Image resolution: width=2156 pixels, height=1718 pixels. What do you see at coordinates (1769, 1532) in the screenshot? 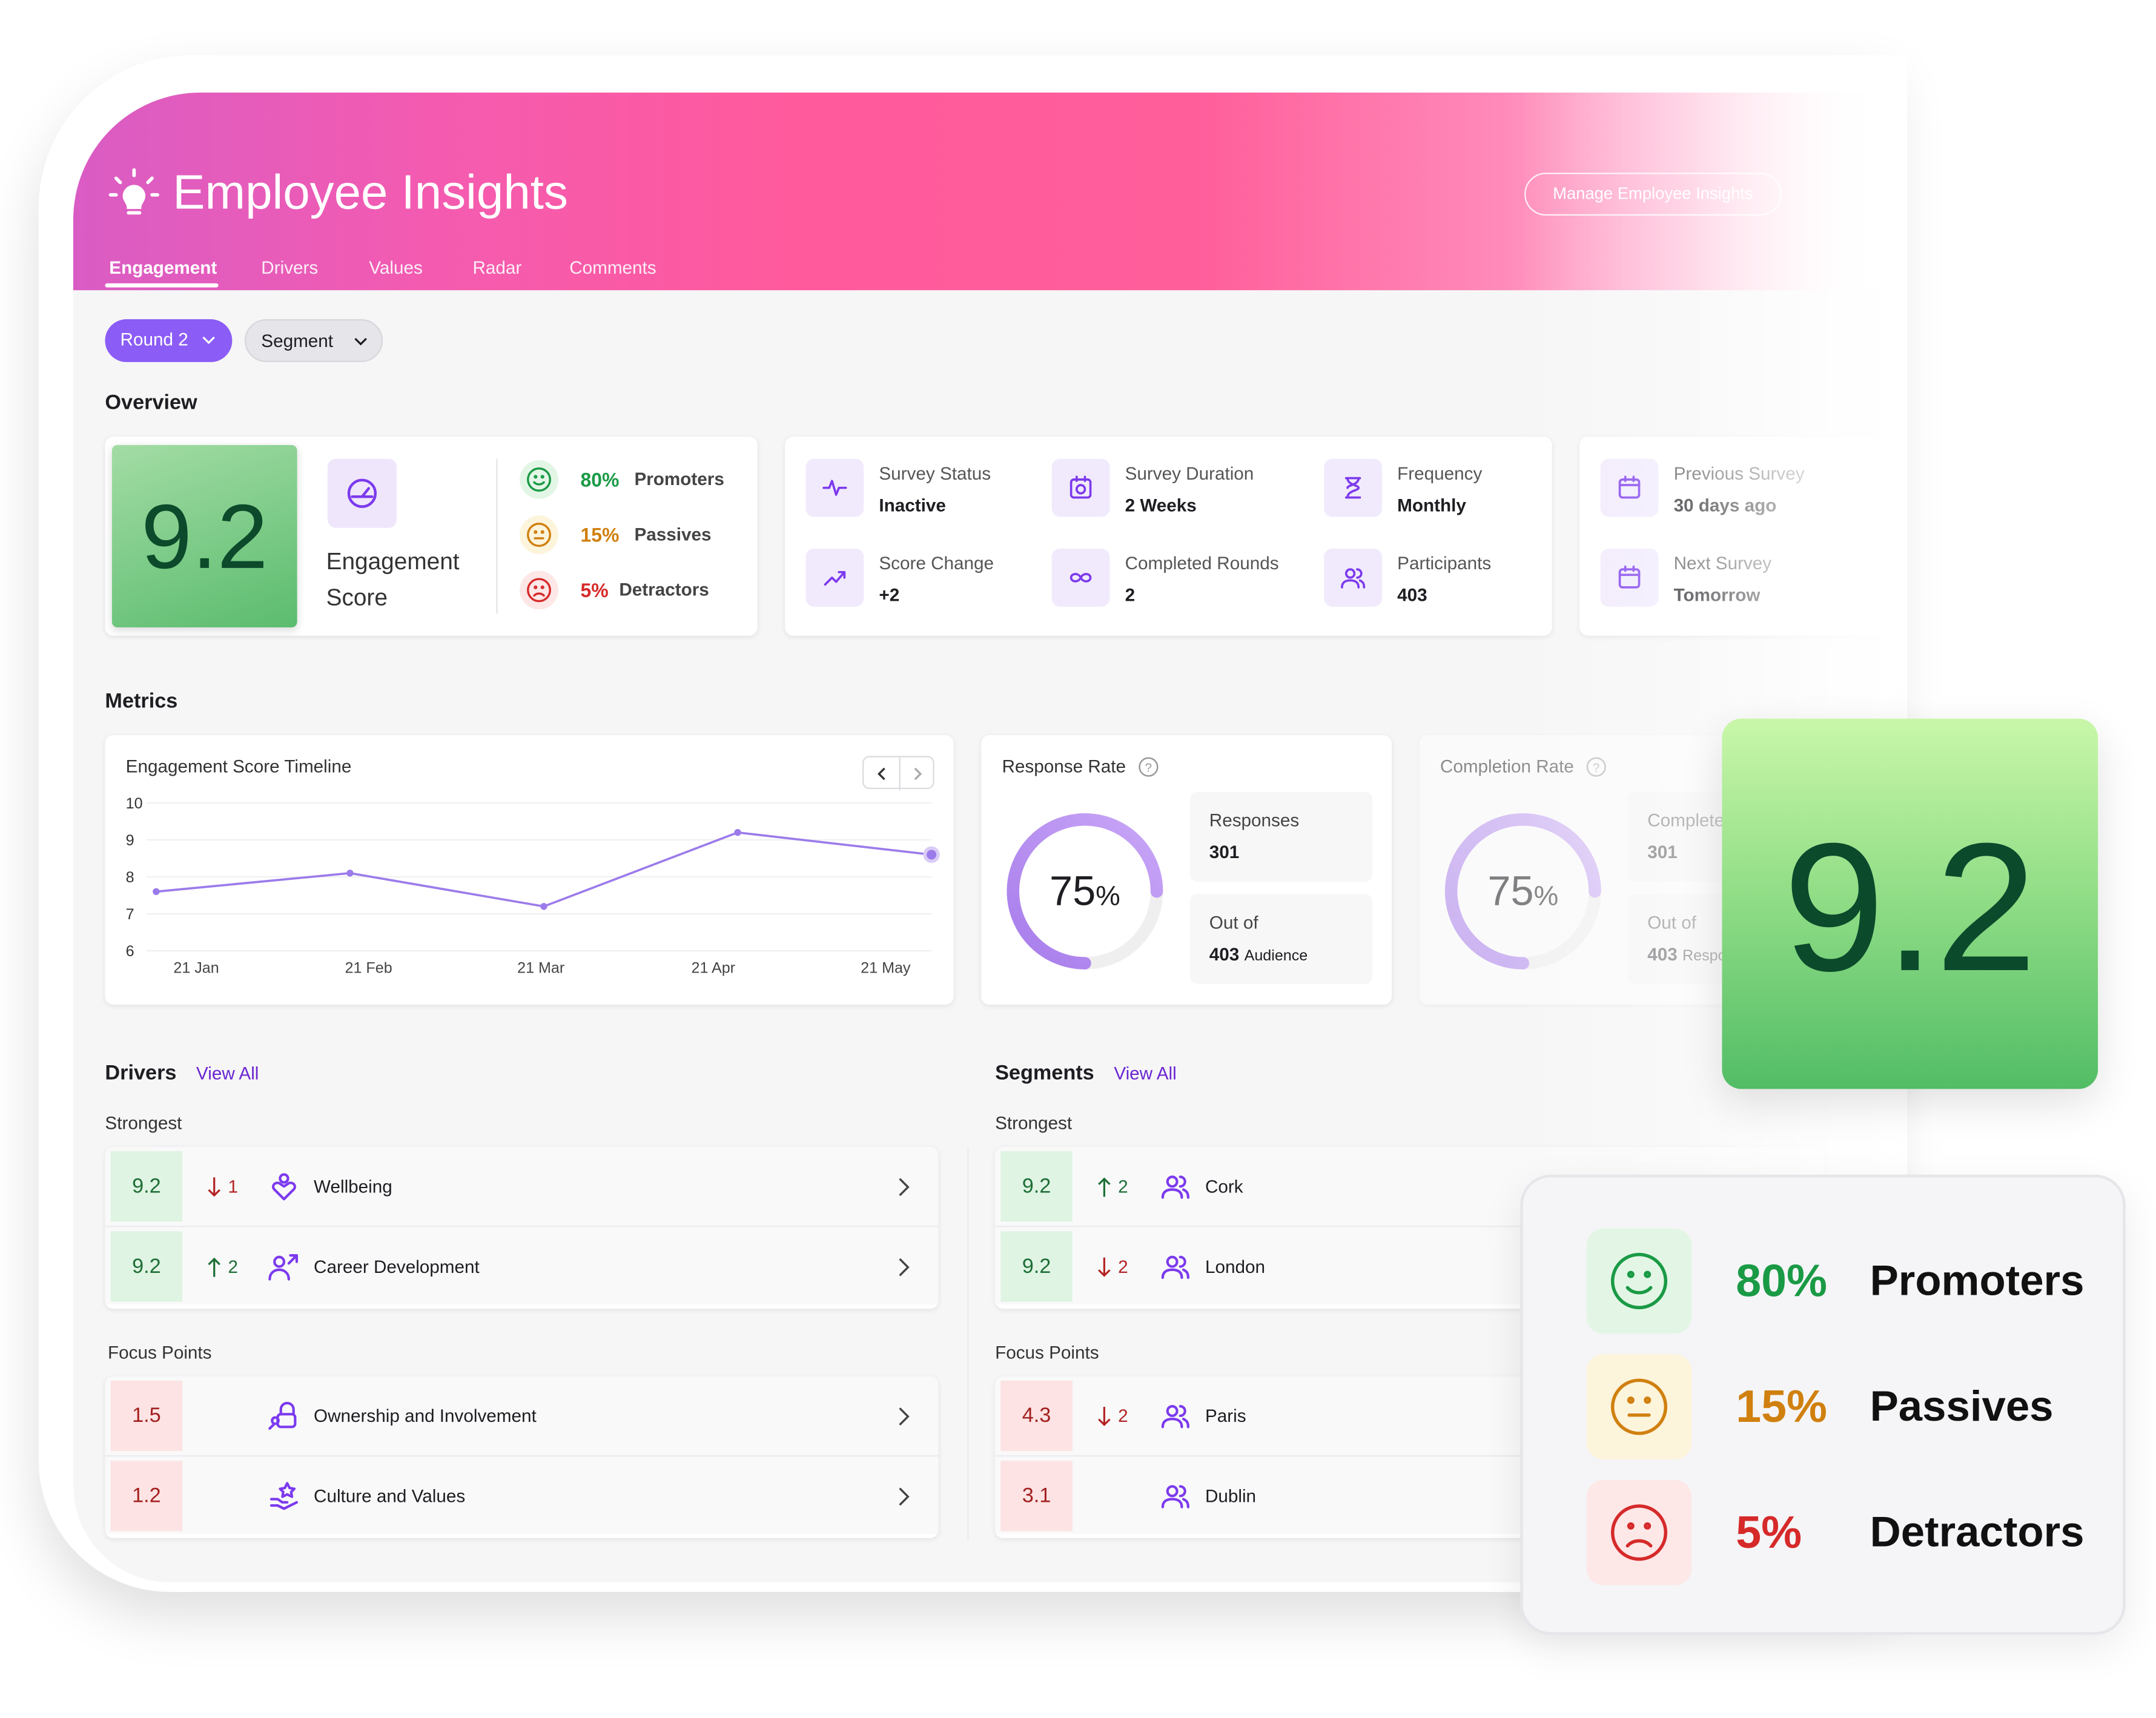
I see `nps-big-percent: 5%` at bounding box center [1769, 1532].